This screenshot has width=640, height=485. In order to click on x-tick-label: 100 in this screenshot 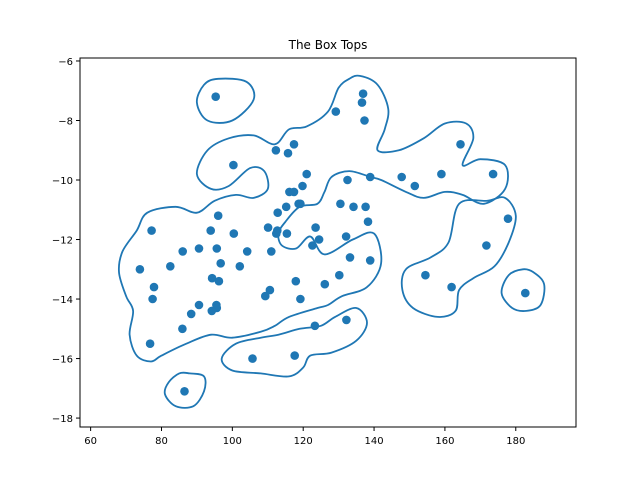, I will do `click(232, 441)`.